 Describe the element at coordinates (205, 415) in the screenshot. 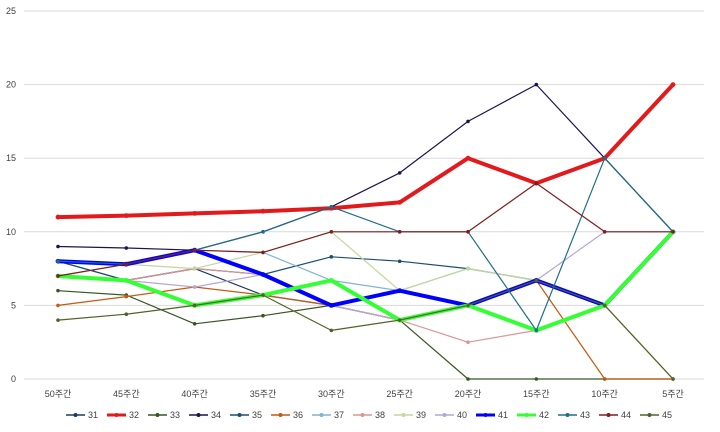

I see `legend-item-34: 34` at that location.